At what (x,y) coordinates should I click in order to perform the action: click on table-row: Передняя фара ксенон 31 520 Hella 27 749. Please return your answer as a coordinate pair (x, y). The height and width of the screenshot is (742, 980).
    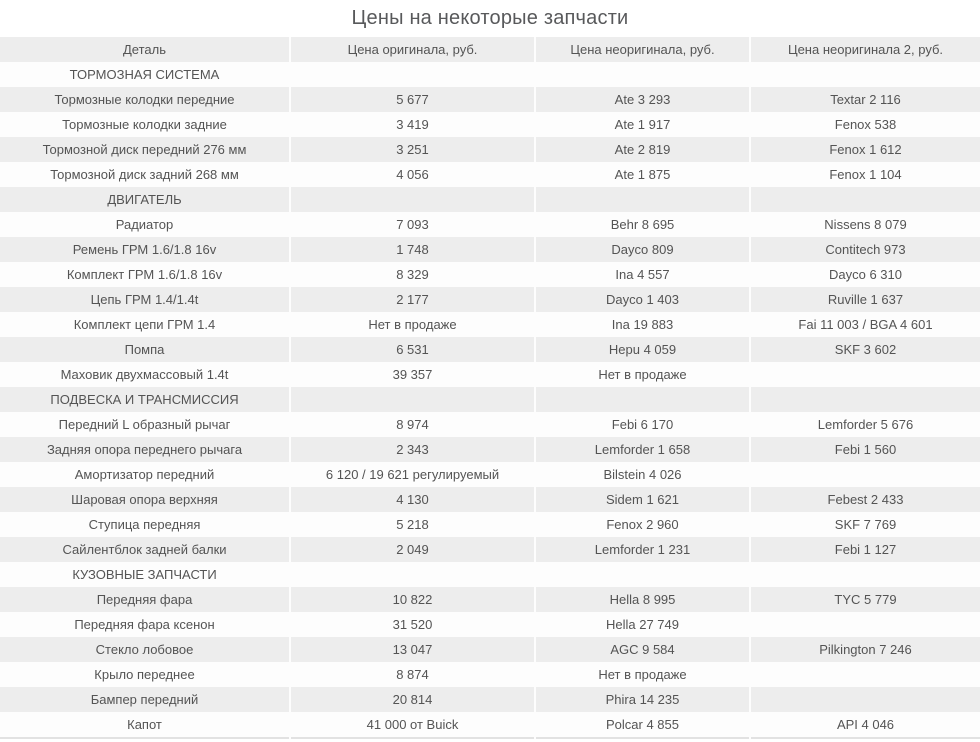
    Looking at the image, I should click on (490, 624).